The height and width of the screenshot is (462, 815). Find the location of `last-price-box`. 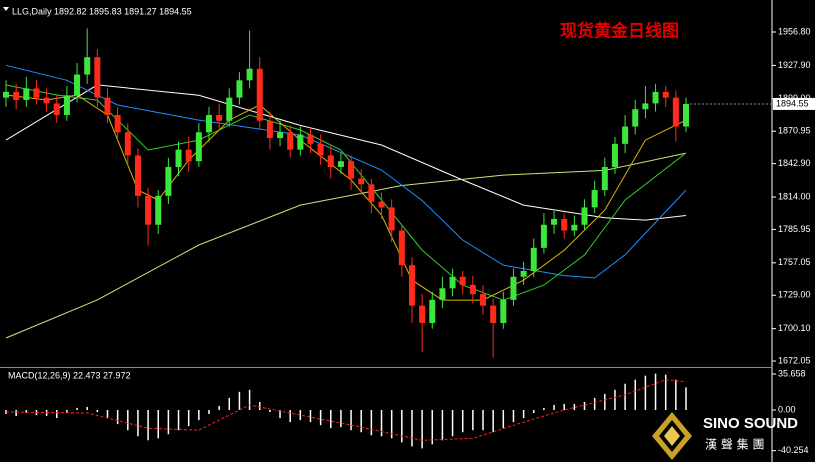

last-price-box is located at coordinates (794, 103).